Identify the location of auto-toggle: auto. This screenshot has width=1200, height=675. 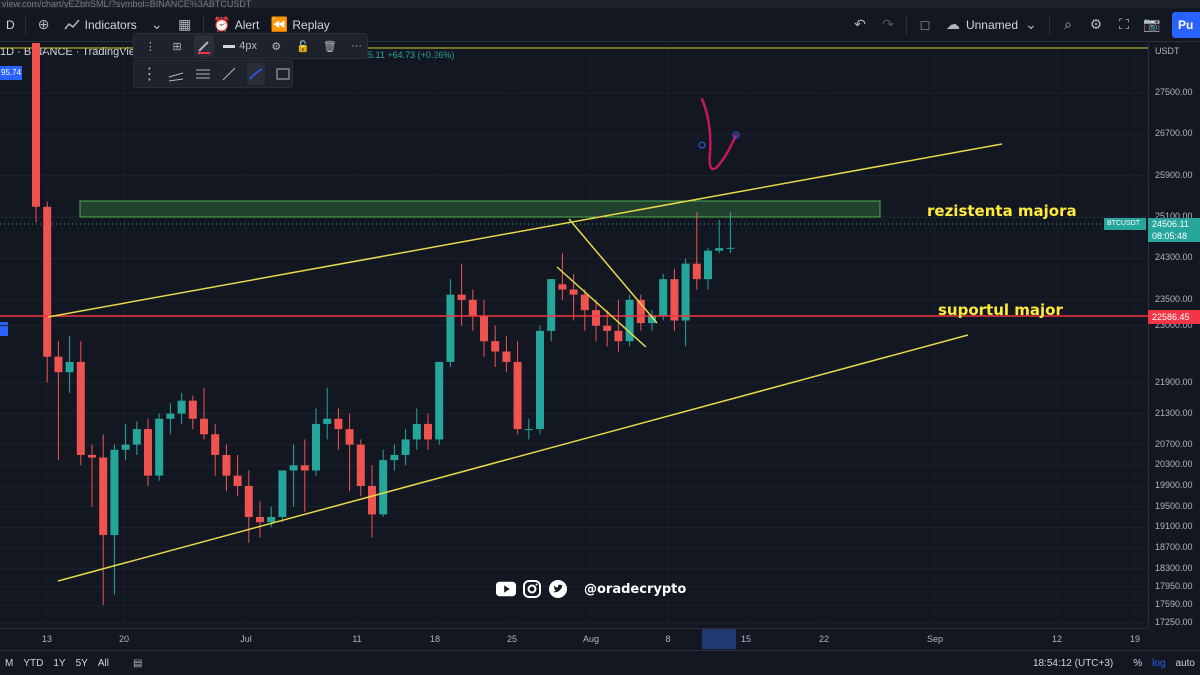
(1185, 663).